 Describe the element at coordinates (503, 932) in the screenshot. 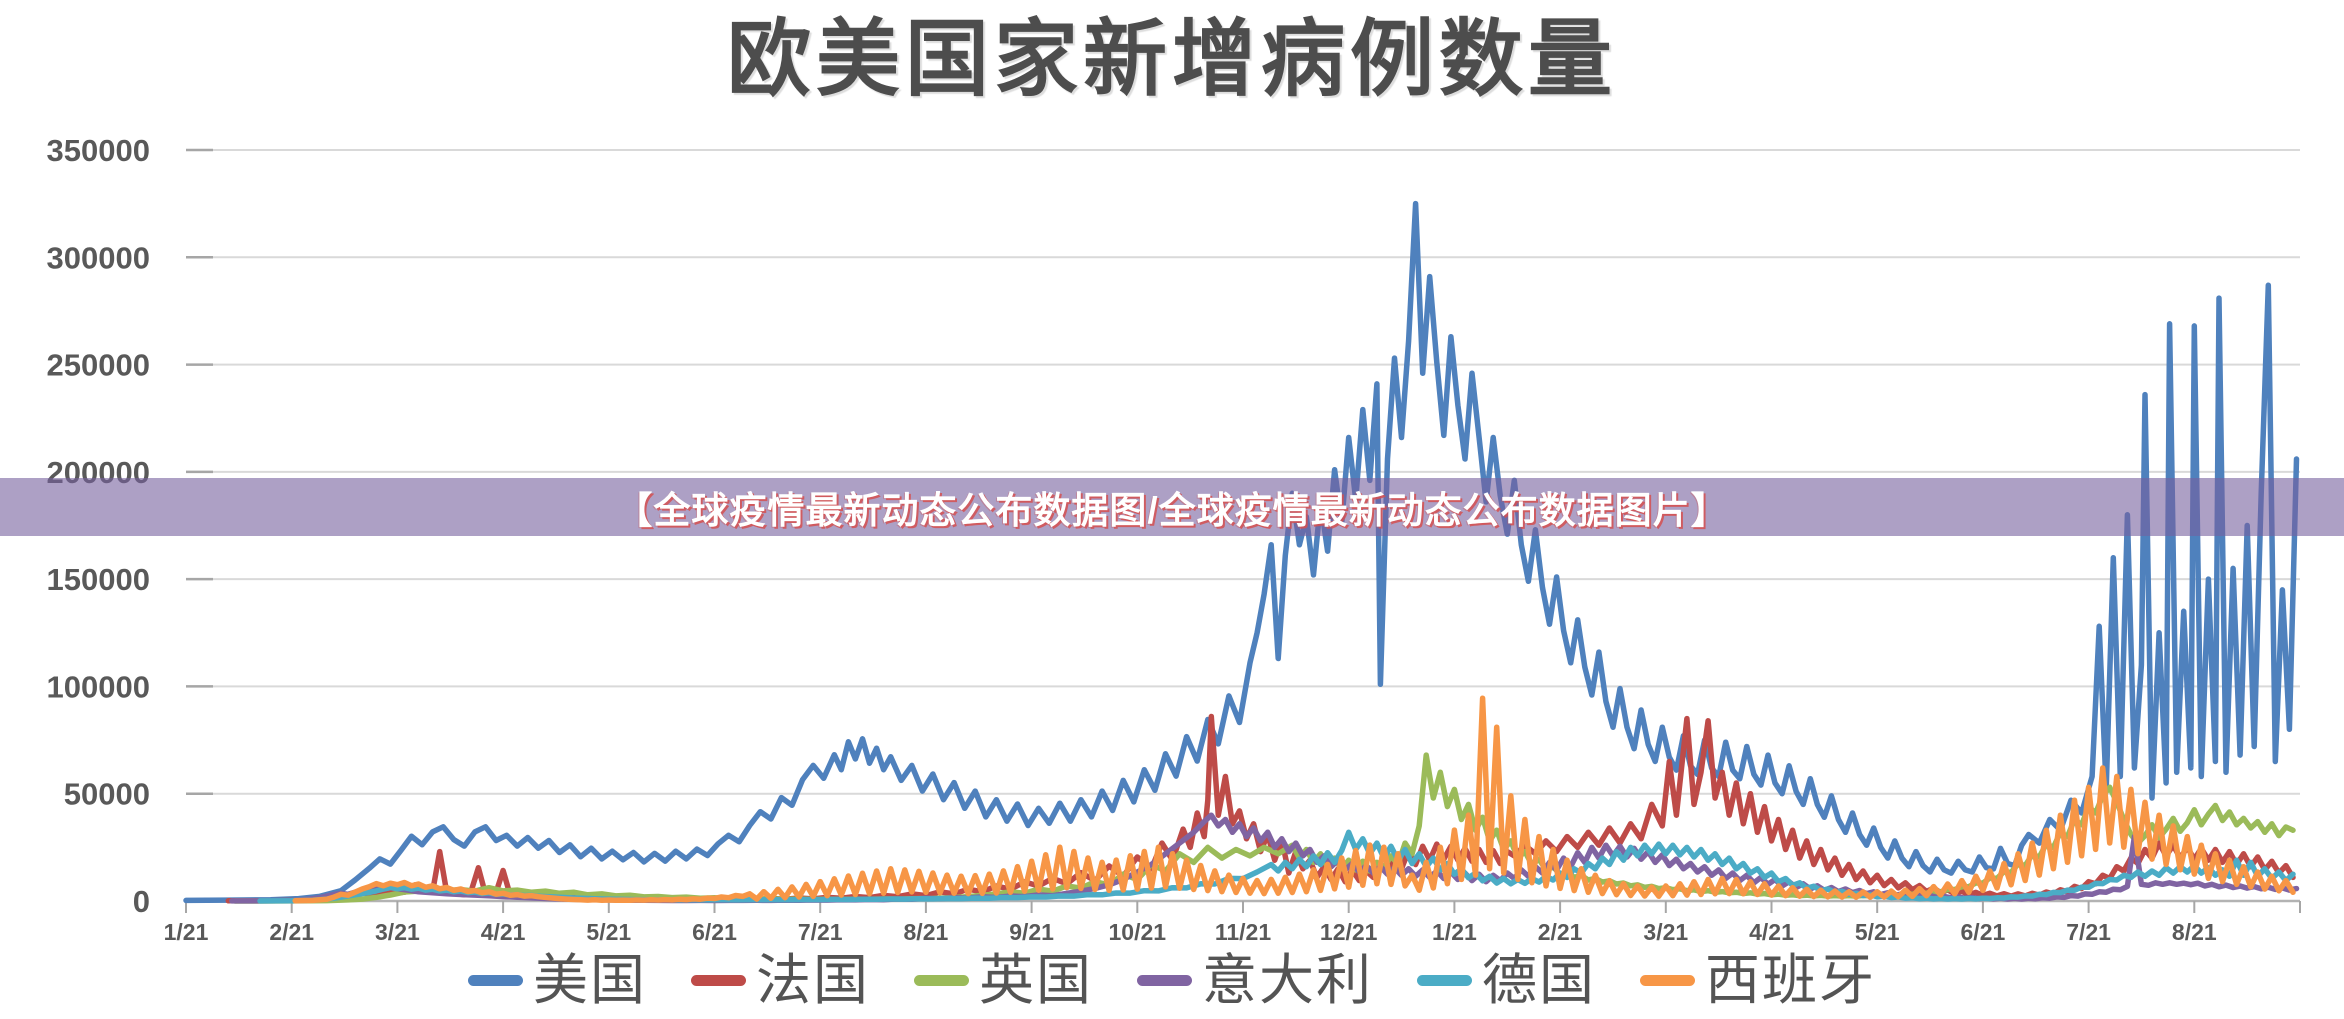

I see `x-tick-label-3: 4/21` at that location.